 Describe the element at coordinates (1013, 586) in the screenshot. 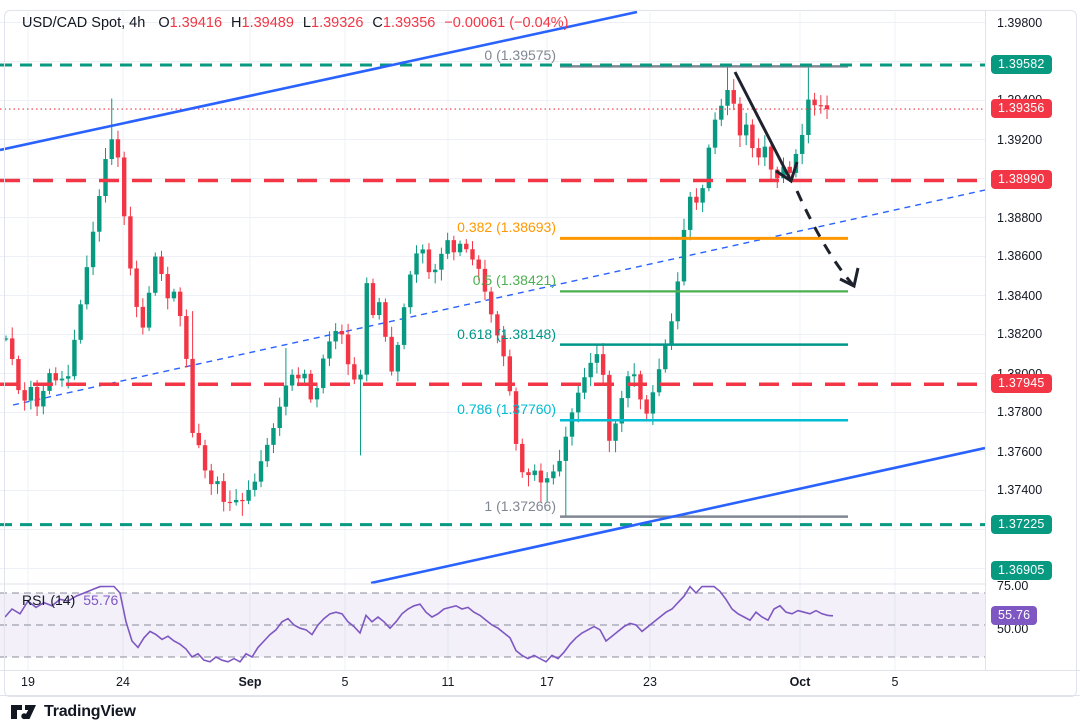

I see `axis-tick-label: 75.00` at that location.